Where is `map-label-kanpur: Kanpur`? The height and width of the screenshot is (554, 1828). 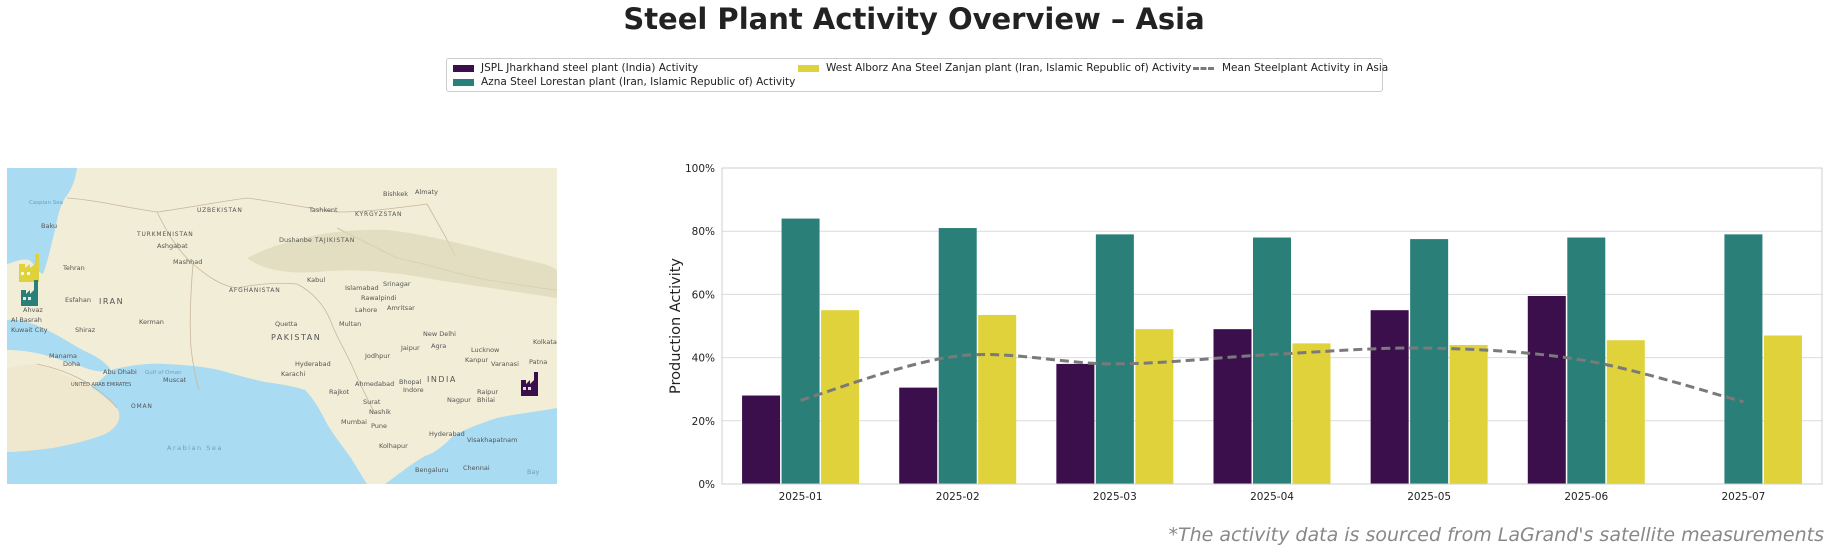 map-label-kanpur: Kanpur is located at coordinates (476, 360).